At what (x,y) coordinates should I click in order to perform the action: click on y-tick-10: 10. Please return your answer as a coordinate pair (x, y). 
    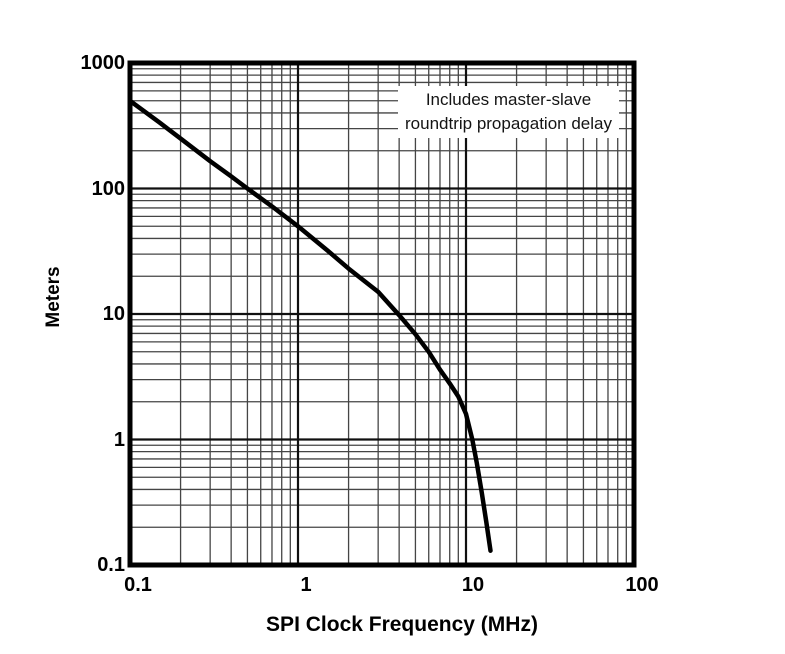
    Looking at the image, I should click on (113, 314).